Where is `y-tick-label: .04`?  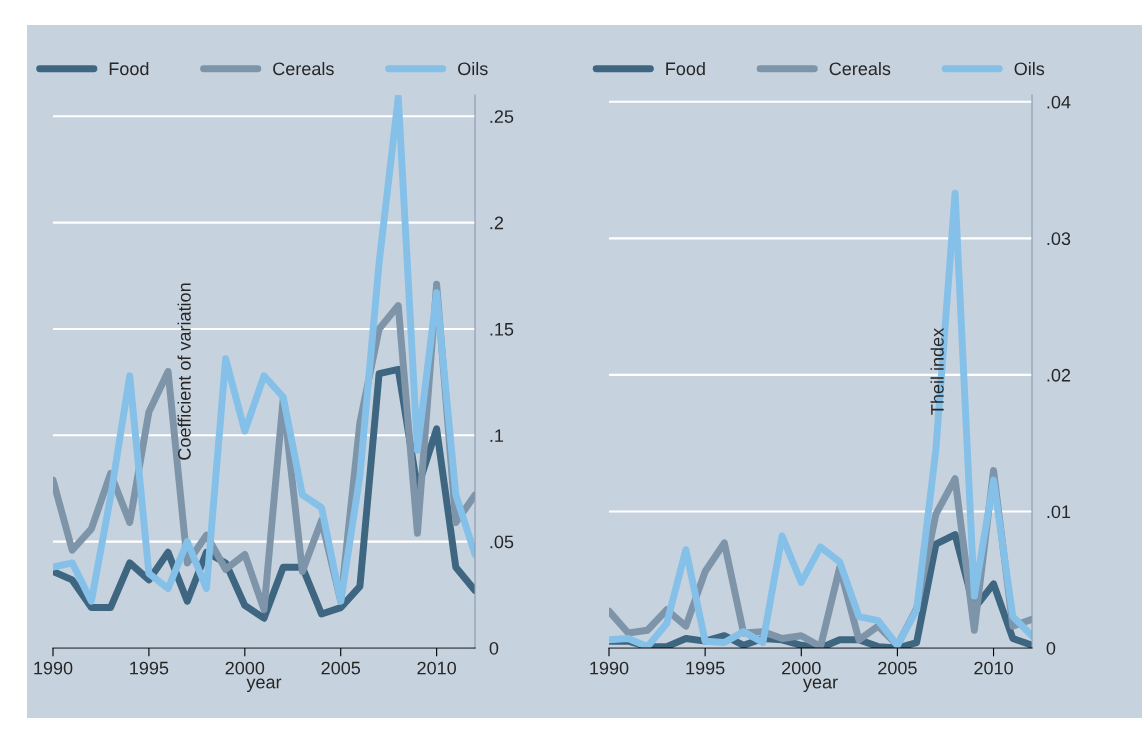 y-tick-label: .04 is located at coordinates (1059, 102).